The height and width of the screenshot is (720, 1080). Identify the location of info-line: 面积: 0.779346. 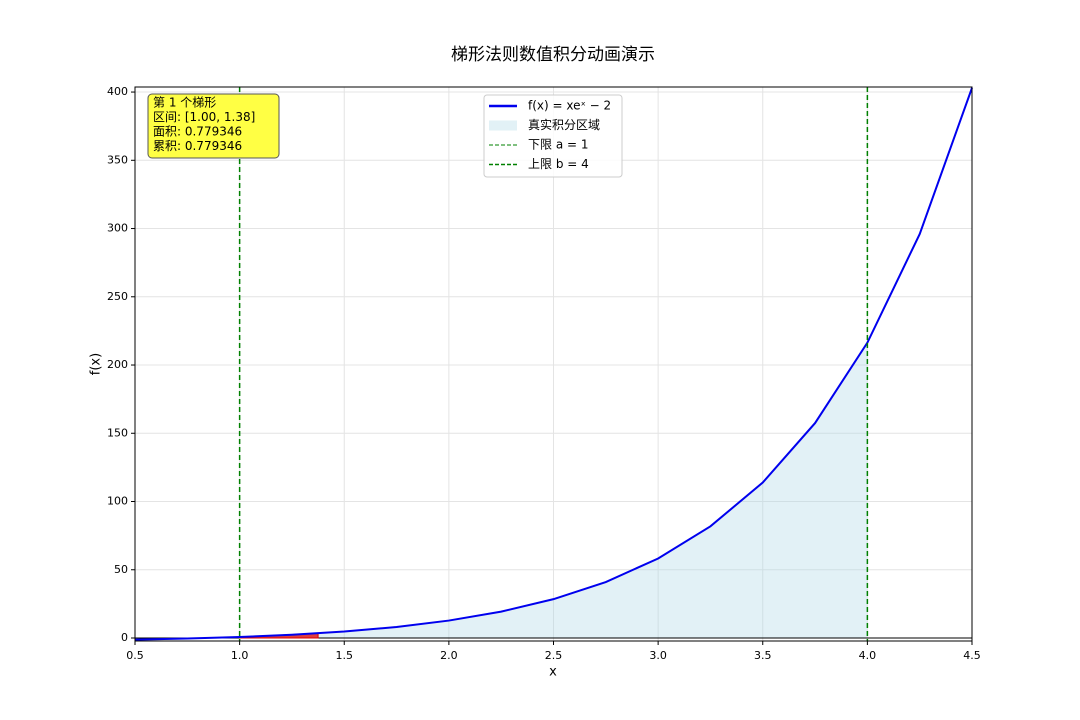
(197, 132).